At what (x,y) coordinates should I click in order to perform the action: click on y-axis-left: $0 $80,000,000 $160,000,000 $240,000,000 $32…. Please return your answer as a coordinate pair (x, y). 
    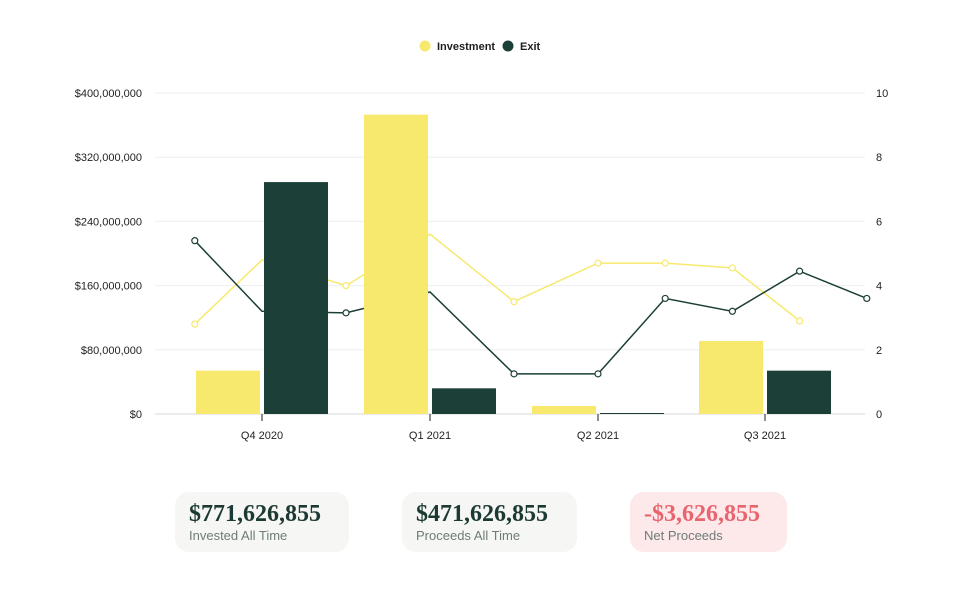
    Looking at the image, I should click on (108, 254).